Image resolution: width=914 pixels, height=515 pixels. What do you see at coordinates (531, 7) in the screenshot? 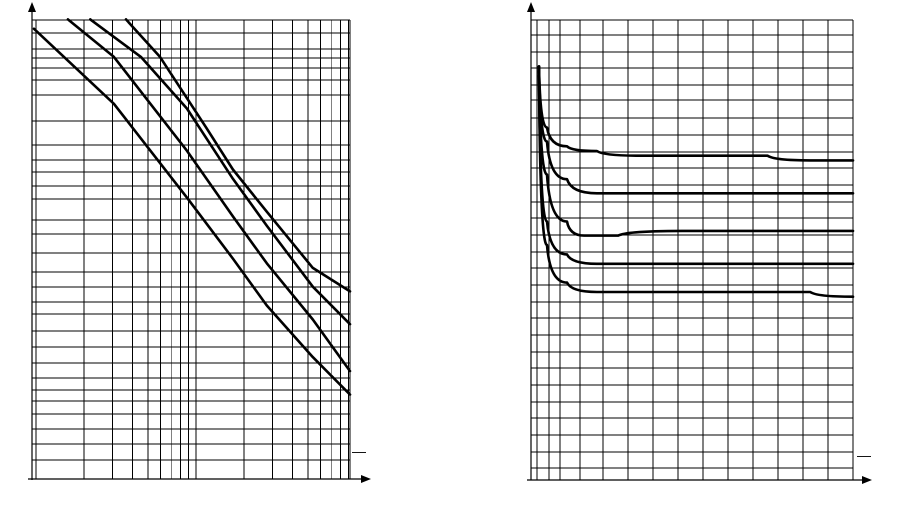
I see `right-y-axis-arrow-icon` at bounding box center [531, 7].